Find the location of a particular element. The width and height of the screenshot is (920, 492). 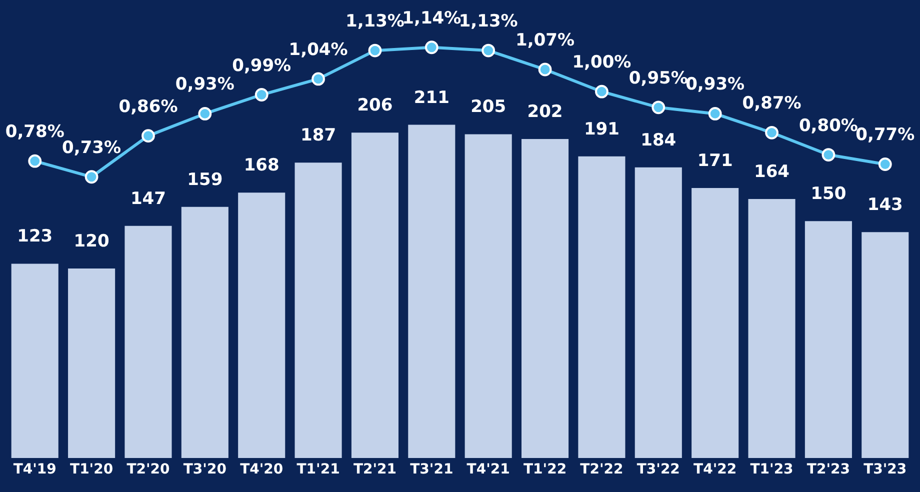

data-label: 159 is located at coordinates (205, 180).